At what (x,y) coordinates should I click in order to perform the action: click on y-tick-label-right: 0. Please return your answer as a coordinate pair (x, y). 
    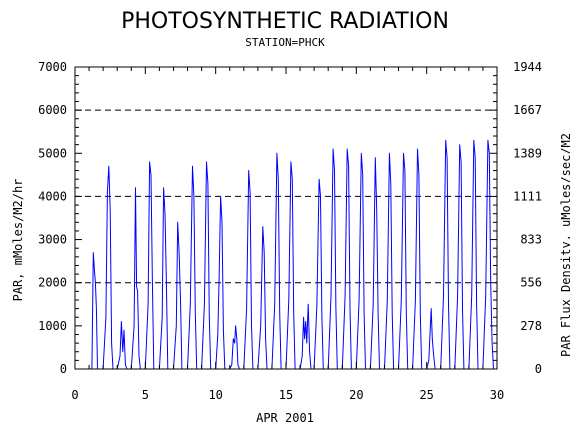
    Looking at the image, I should click on (538, 369).